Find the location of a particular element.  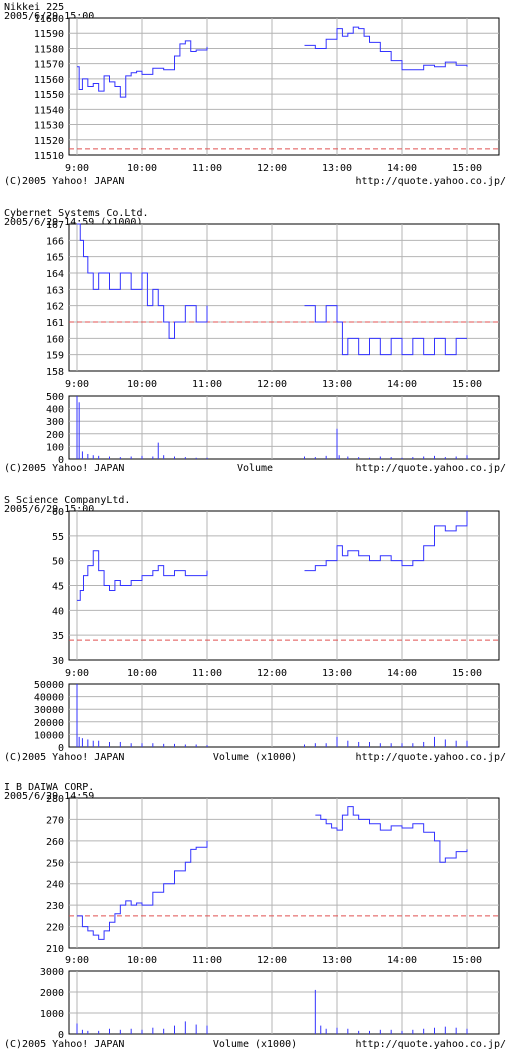

price-y-tick: 11560 is located at coordinates (49, 80).